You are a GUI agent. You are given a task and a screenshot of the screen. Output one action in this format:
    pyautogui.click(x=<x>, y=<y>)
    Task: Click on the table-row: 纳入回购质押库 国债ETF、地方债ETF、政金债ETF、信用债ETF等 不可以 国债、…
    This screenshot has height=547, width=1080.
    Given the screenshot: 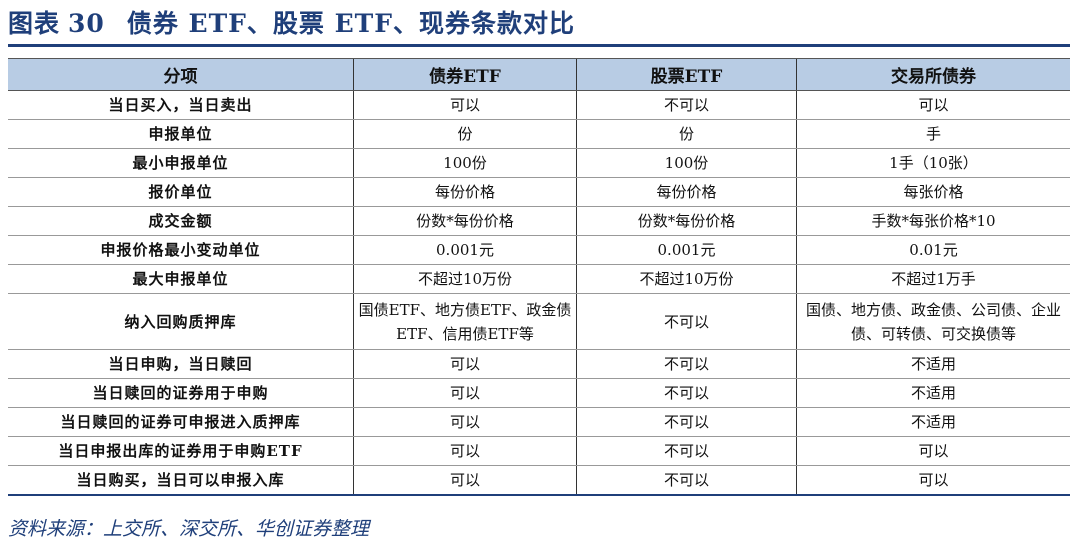 What is the action you would take?
    pyautogui.click(x=539, y=321)
    